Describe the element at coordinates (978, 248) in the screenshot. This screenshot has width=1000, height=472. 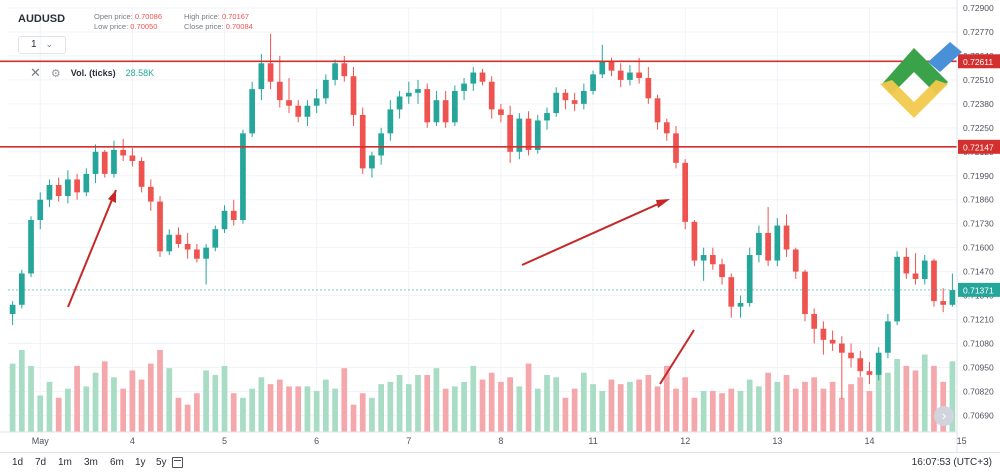
I see `y-tick-label: 0.71600` at that location.